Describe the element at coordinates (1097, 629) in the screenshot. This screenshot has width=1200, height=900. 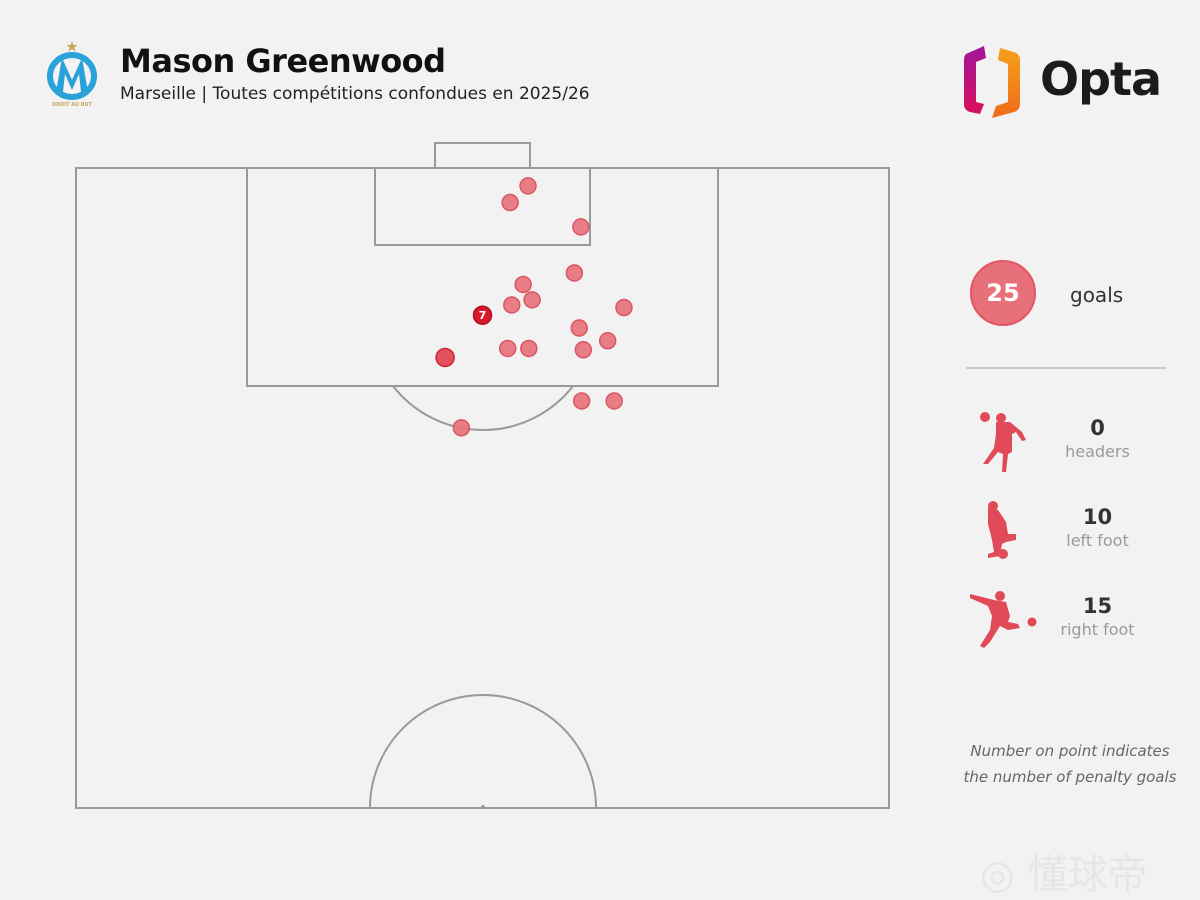
I see `stat-label: right foot` at that location.